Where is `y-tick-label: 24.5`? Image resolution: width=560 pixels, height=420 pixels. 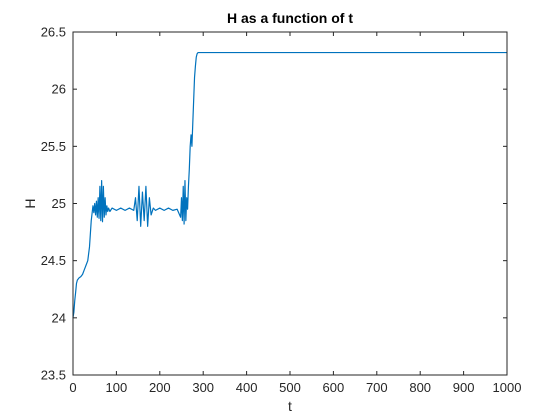
y-tick-label: 24.5 is located at coordinates (53, 260).